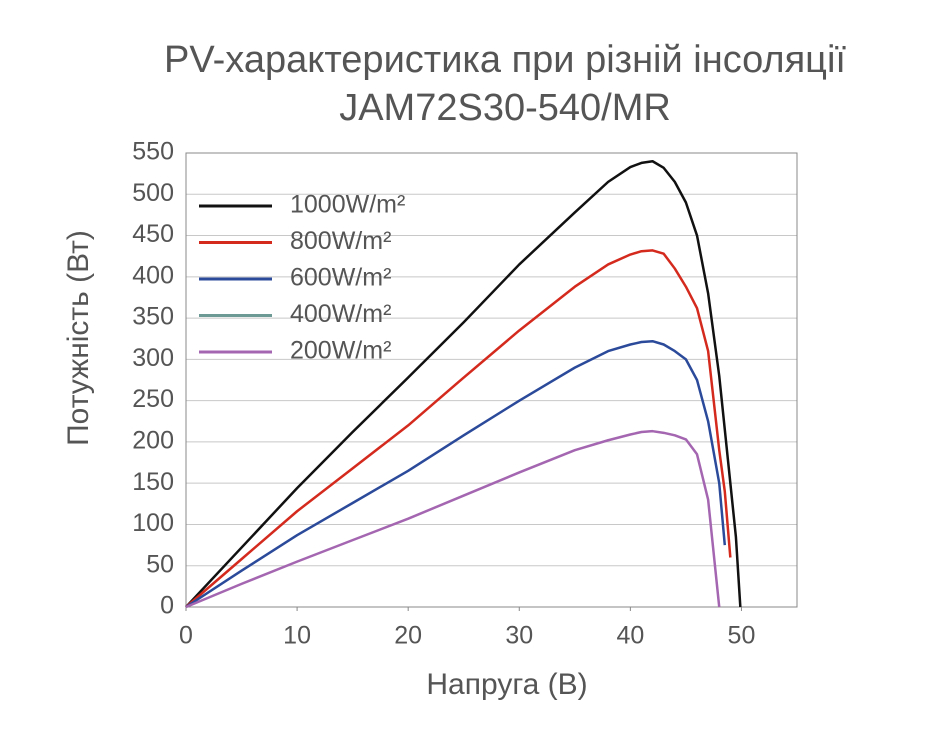  What do you see at coordinates (78, 338) in the screenshot?
I see `y-axis-label: Потужність (Вт)` at bounding box center [78, 338].